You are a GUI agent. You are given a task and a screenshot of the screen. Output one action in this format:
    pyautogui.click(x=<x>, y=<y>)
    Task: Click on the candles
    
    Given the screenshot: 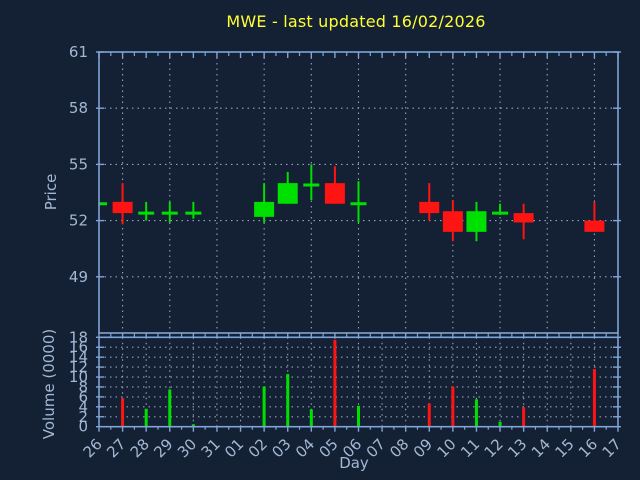 What is the action you would take?
    pyautogui.click(x=352, y=203)
    